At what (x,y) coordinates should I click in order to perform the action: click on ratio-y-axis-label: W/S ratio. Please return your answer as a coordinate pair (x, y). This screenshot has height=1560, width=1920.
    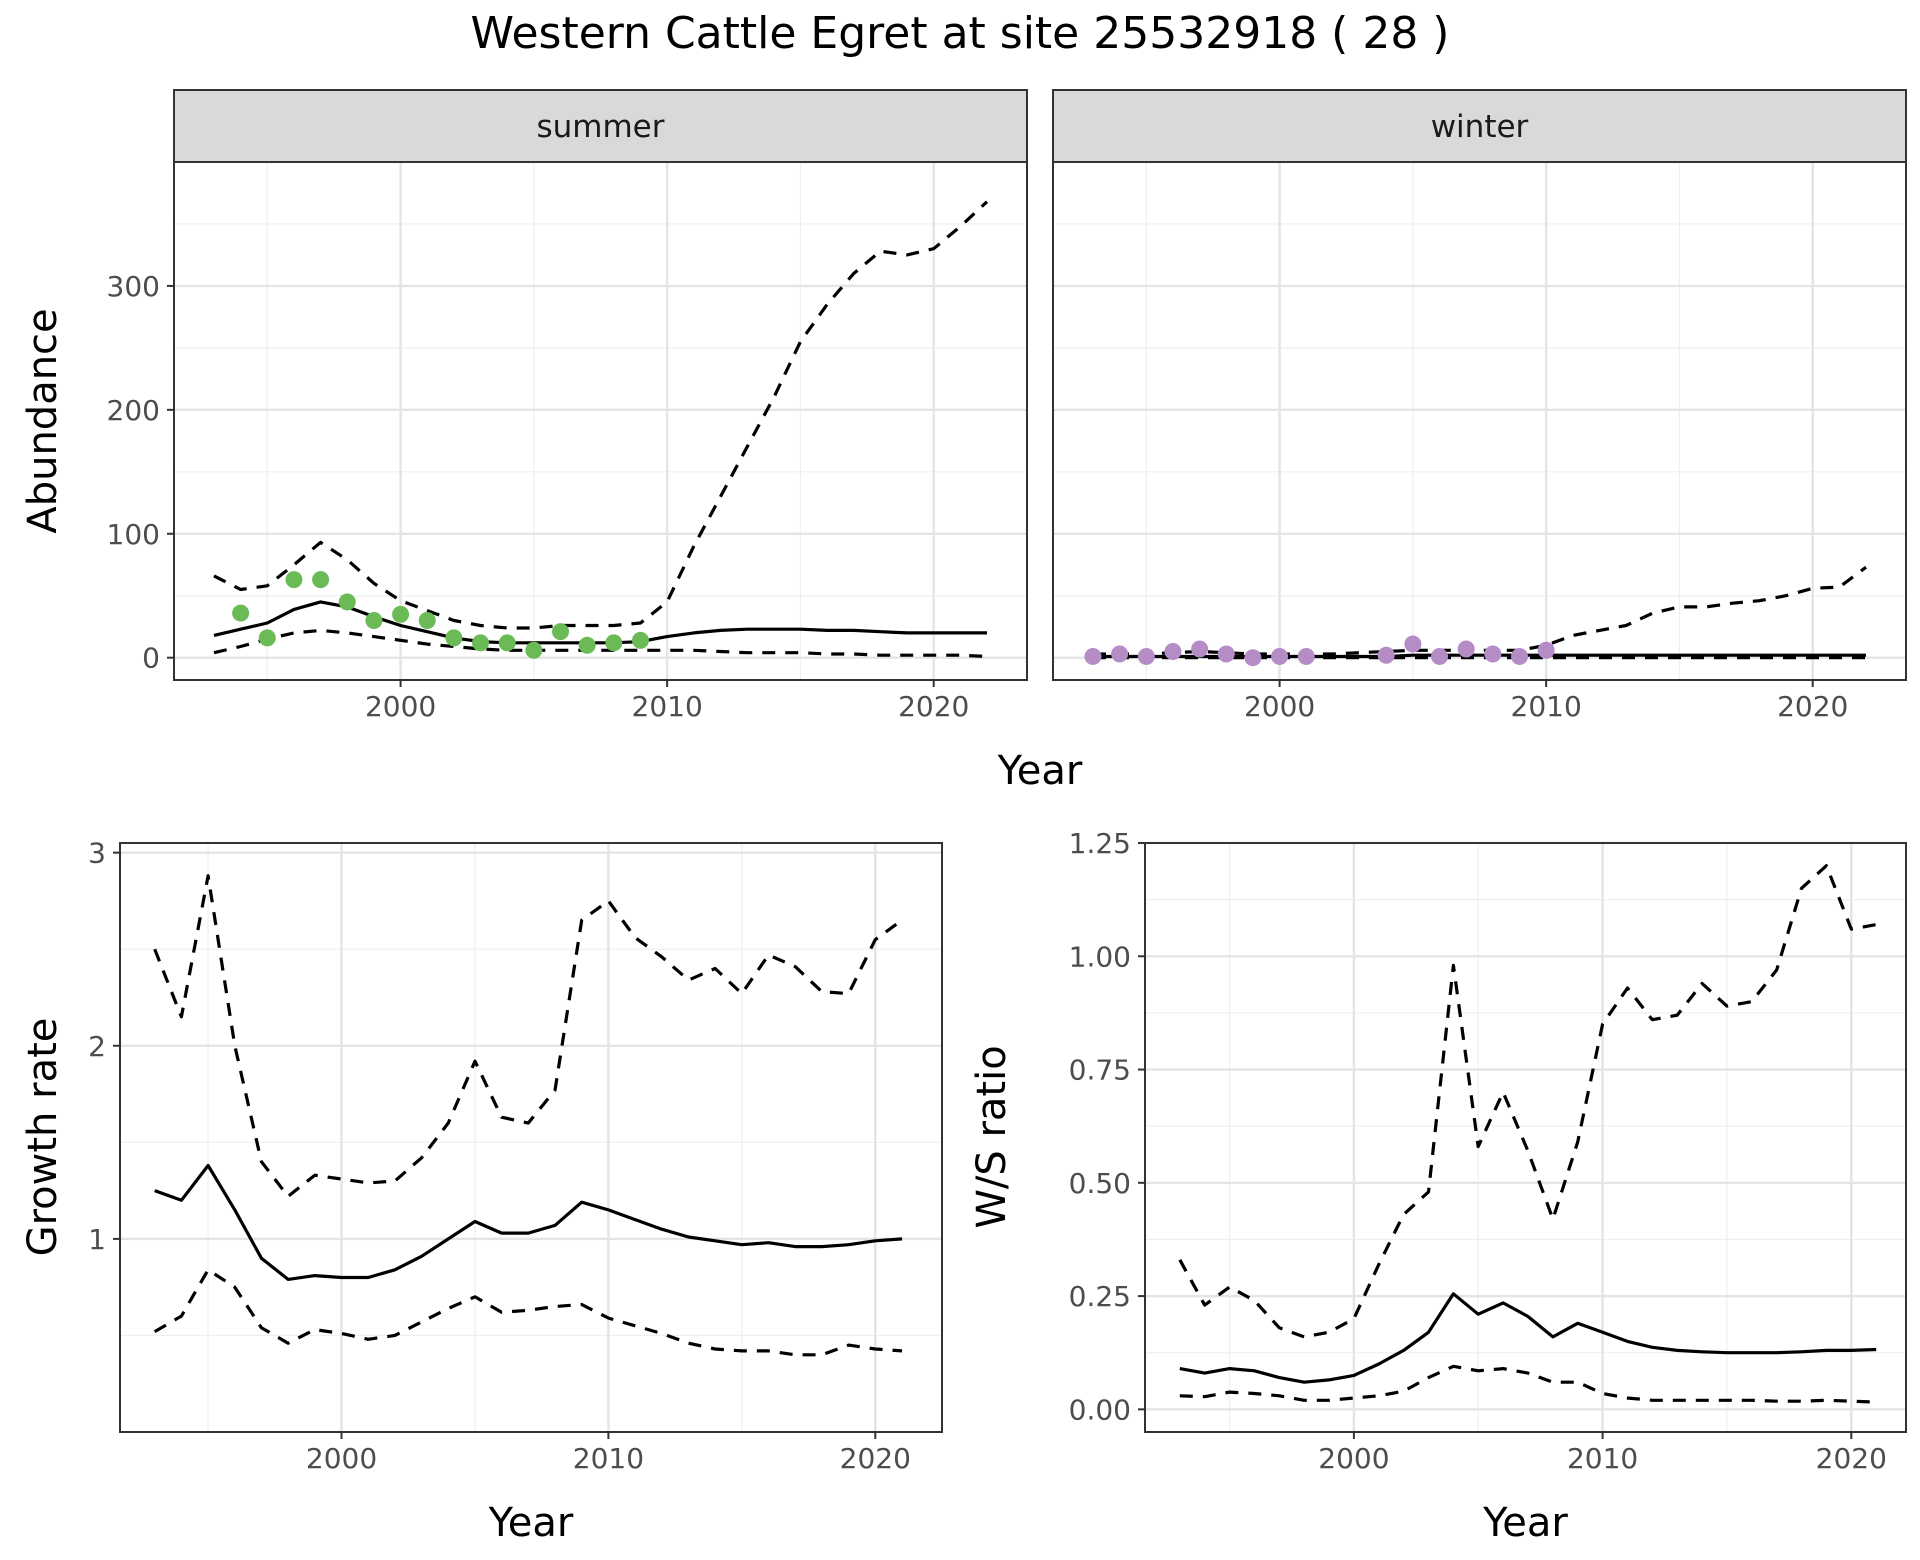
    Looking at the image, I should click on (992, 1136).